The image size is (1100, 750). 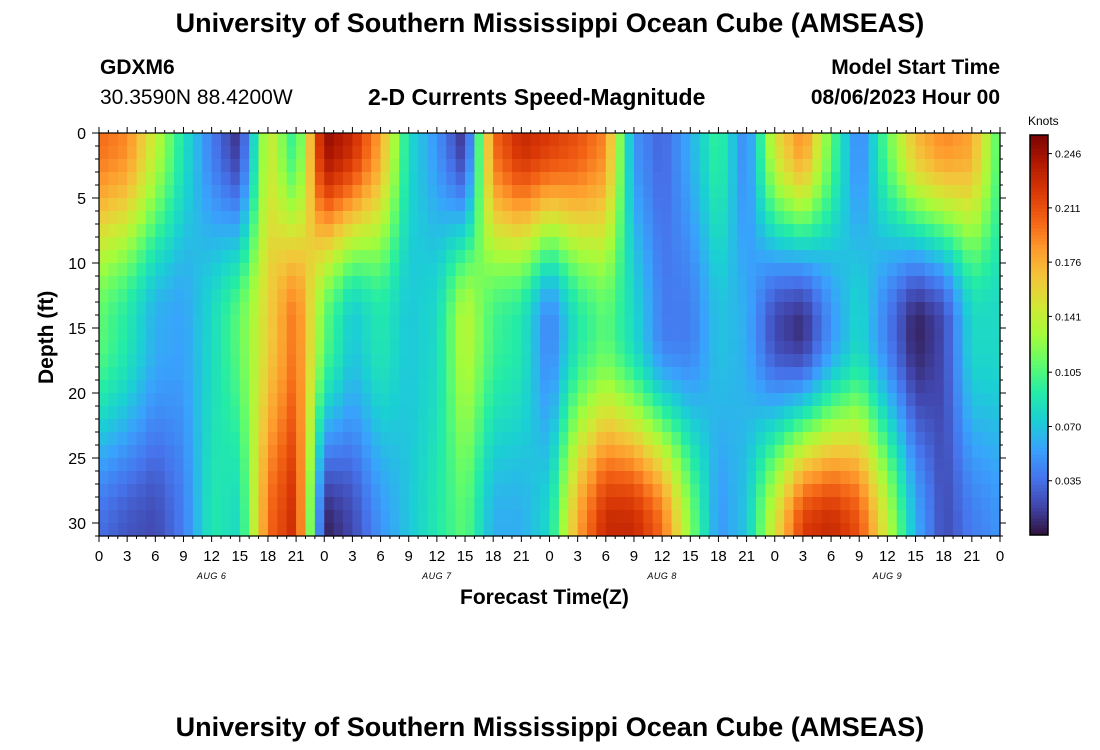 I want to click on colorbar-tick-label: 0.035, so click(x=1068, y=482).